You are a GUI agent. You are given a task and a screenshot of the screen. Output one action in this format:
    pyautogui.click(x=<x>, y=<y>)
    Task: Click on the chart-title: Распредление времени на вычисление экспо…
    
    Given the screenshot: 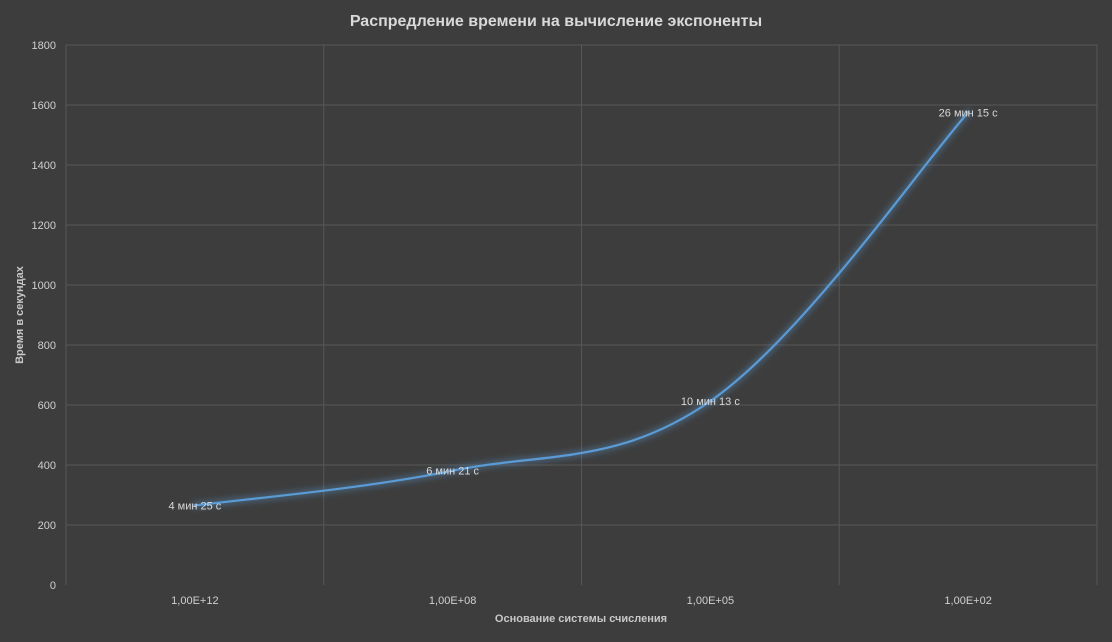 What is the action you would take?
    pyautogui.click(x=556, y=21)
    